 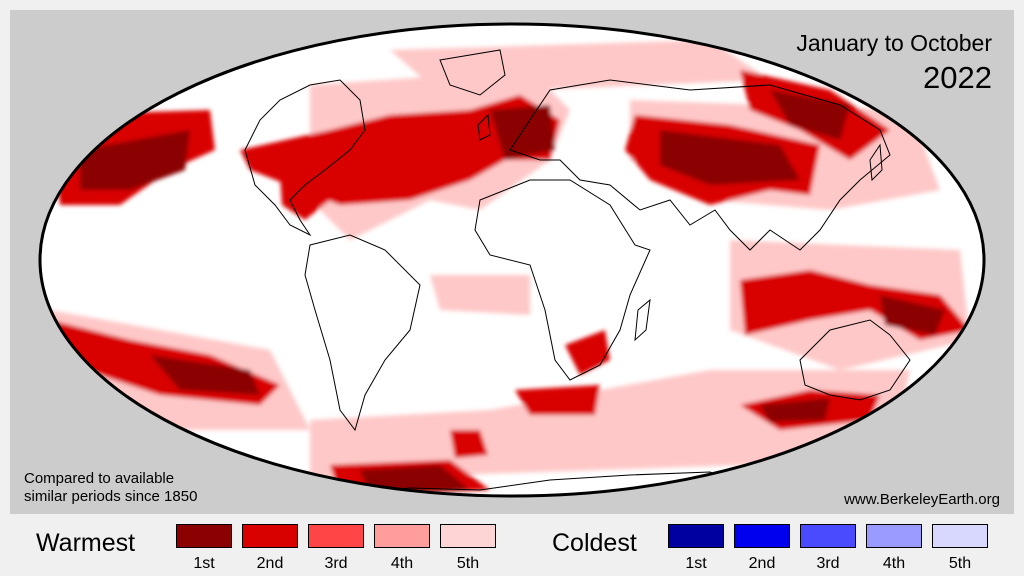 I want to click on legend-coldest-title: Coldest, so click(x=594, y=543).